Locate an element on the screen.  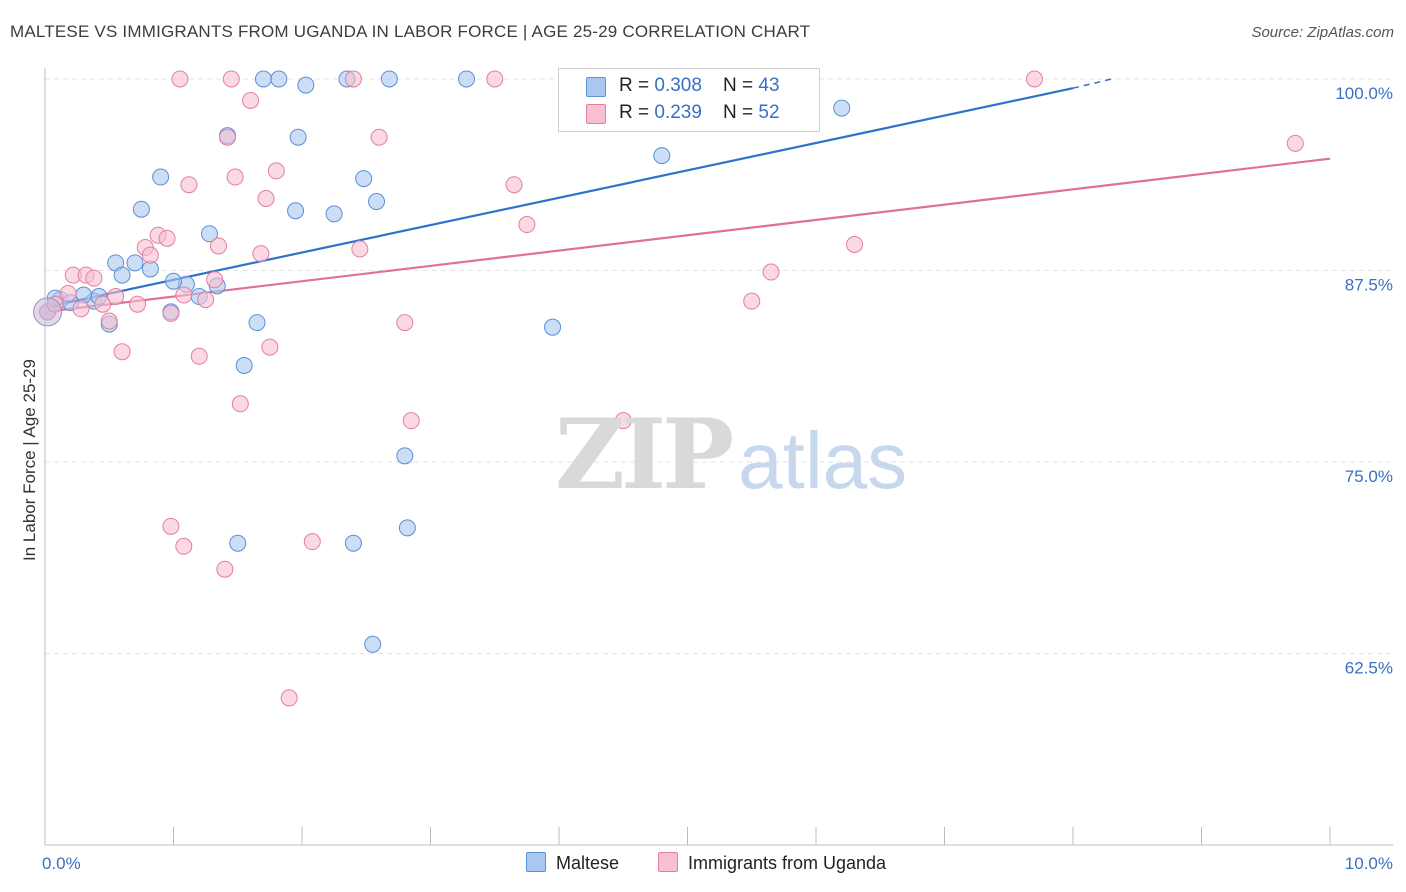
source-label: Source: ZipAtlas.com is located at coordinates (1322, 32).